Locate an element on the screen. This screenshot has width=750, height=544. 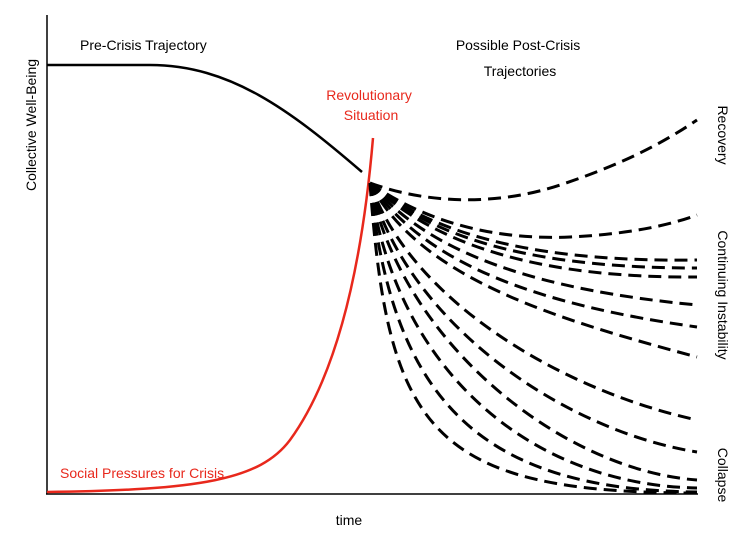
x-axis-label: time is located at coordinates (349, 520).